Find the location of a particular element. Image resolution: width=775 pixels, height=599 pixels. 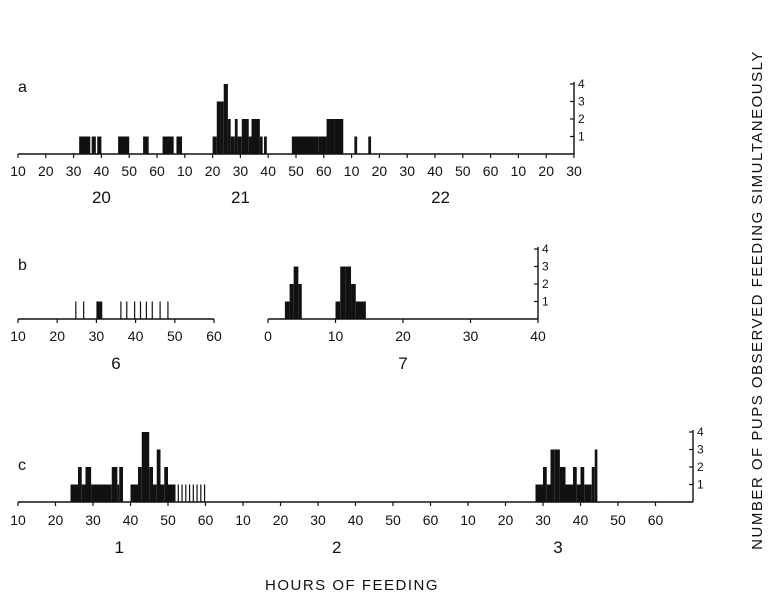

panel-label-a: a is located at coordinates (22, 87).